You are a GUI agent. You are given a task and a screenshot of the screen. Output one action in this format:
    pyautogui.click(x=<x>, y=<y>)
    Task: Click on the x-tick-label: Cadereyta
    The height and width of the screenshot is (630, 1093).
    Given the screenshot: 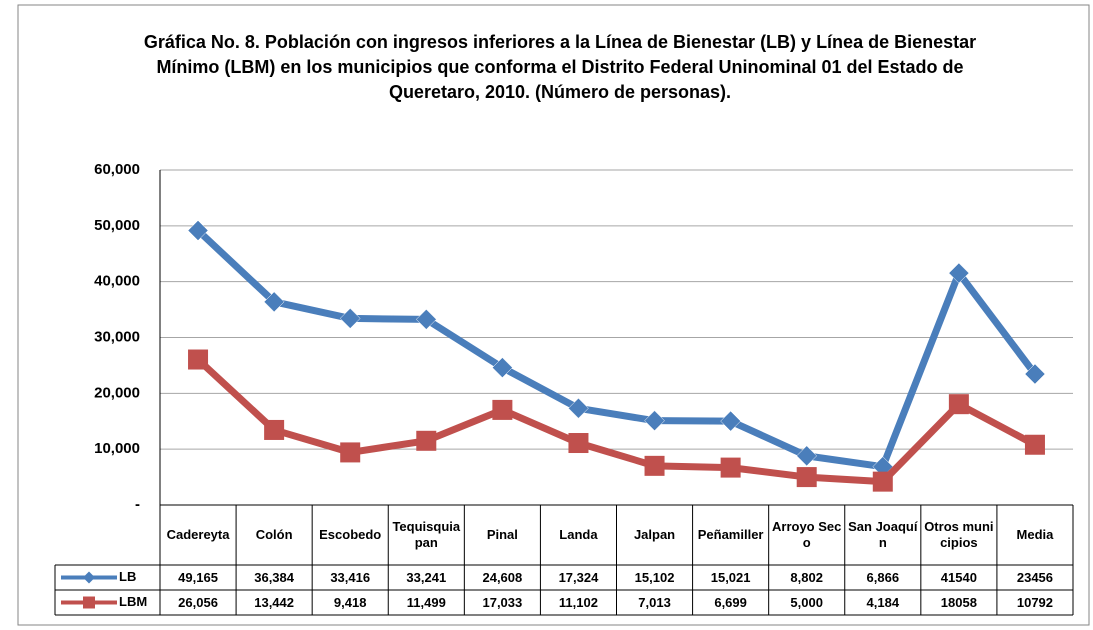 What is the action you would take?
    pyautogui.click(x=198, y=534)
    